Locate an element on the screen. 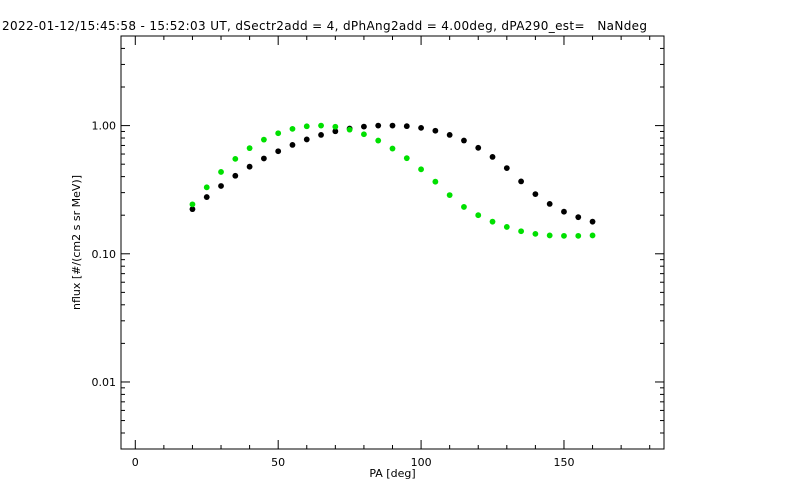  x-tick-label: 150 is located at coordinates (563, 462).